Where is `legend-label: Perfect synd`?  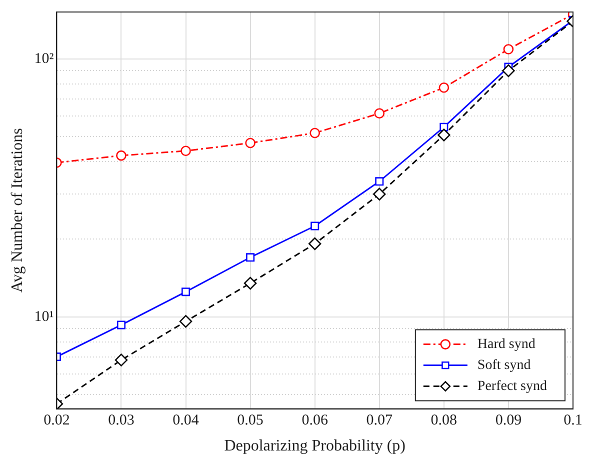
legend-label: Perfect synd is located at coordinates (512, 386).